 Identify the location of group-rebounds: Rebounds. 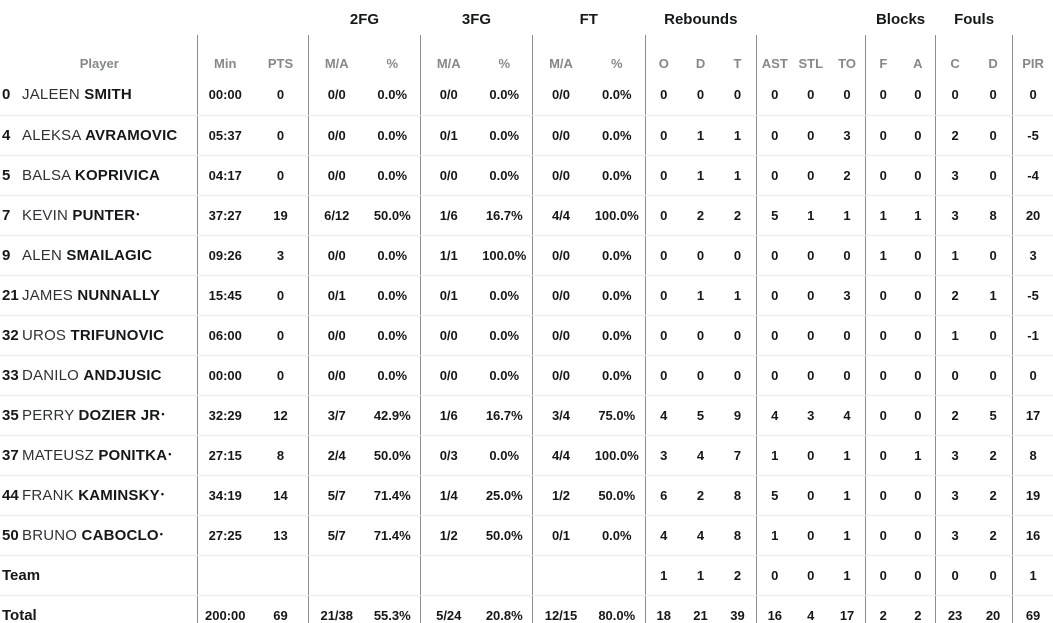
(701, 19).